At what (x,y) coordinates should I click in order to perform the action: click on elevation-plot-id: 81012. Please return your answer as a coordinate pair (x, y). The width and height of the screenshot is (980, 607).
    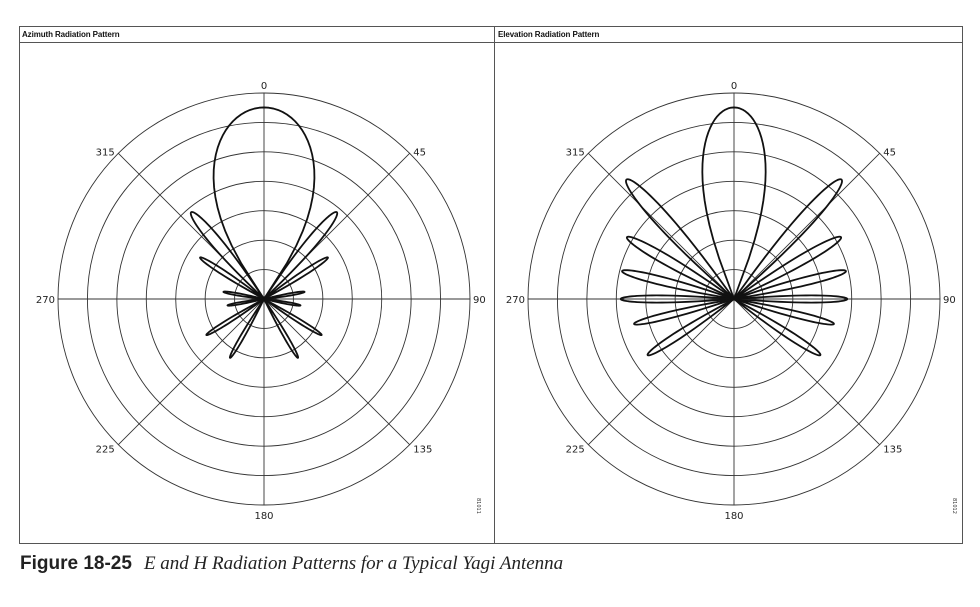
    Looking at the image, I should click on (954, 506).